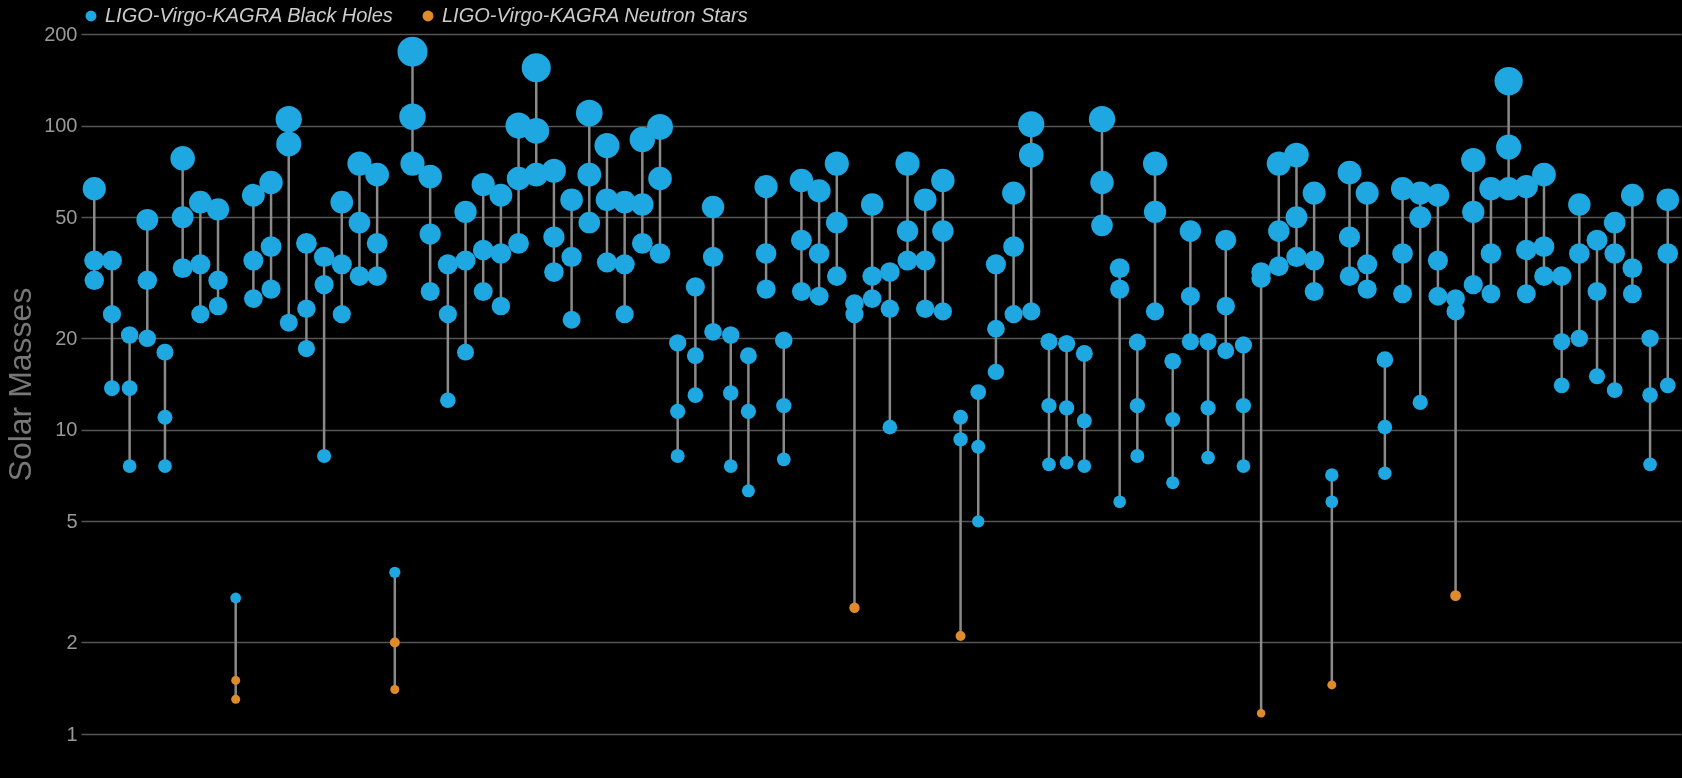 Image resolution: width=1682 pixels, height=778 pixels. Describe the element at coordinates (66, 429) in the screenshot. I see `y-tick-label: 10` at that location.